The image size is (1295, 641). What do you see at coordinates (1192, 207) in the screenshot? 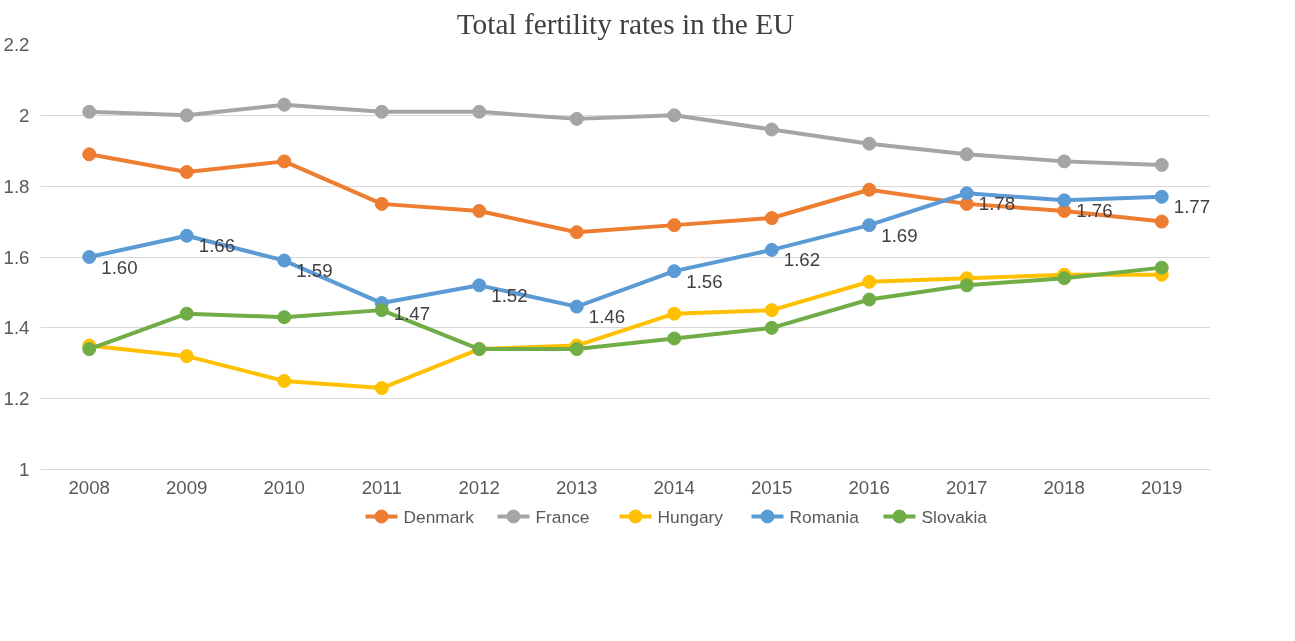
I see `data-label: 1.77` at bounding box center [1192, 207].